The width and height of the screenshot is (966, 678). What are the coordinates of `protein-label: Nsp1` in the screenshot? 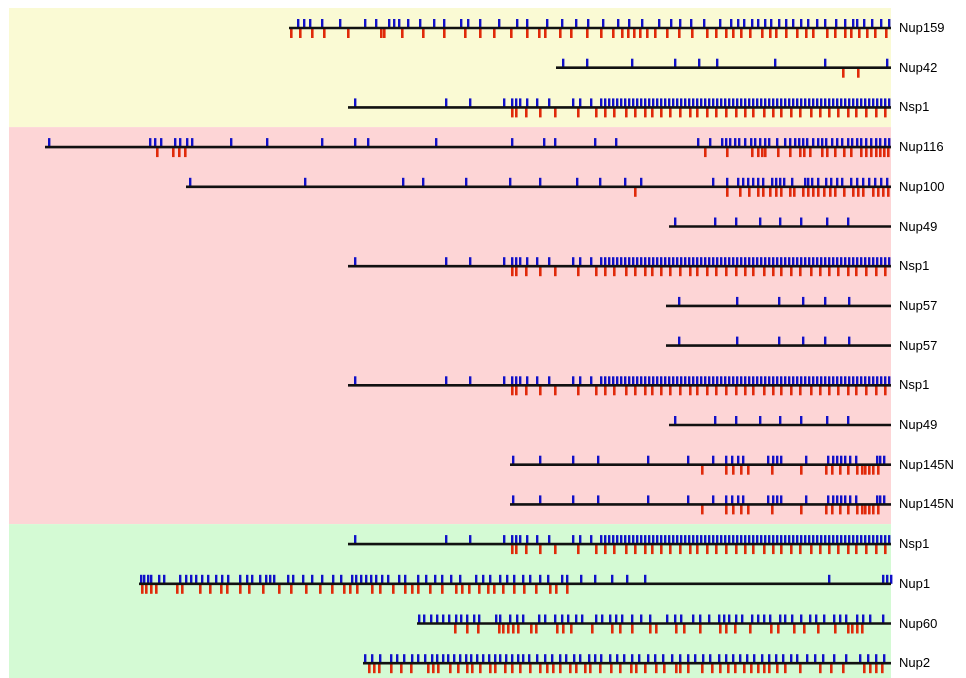 It's located at (914, 266).